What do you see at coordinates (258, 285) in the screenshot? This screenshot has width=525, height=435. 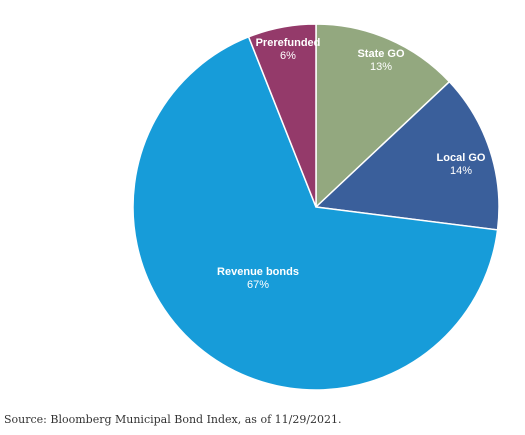 I see `slice-value-label: 67%` at bounding box center [258, 285].